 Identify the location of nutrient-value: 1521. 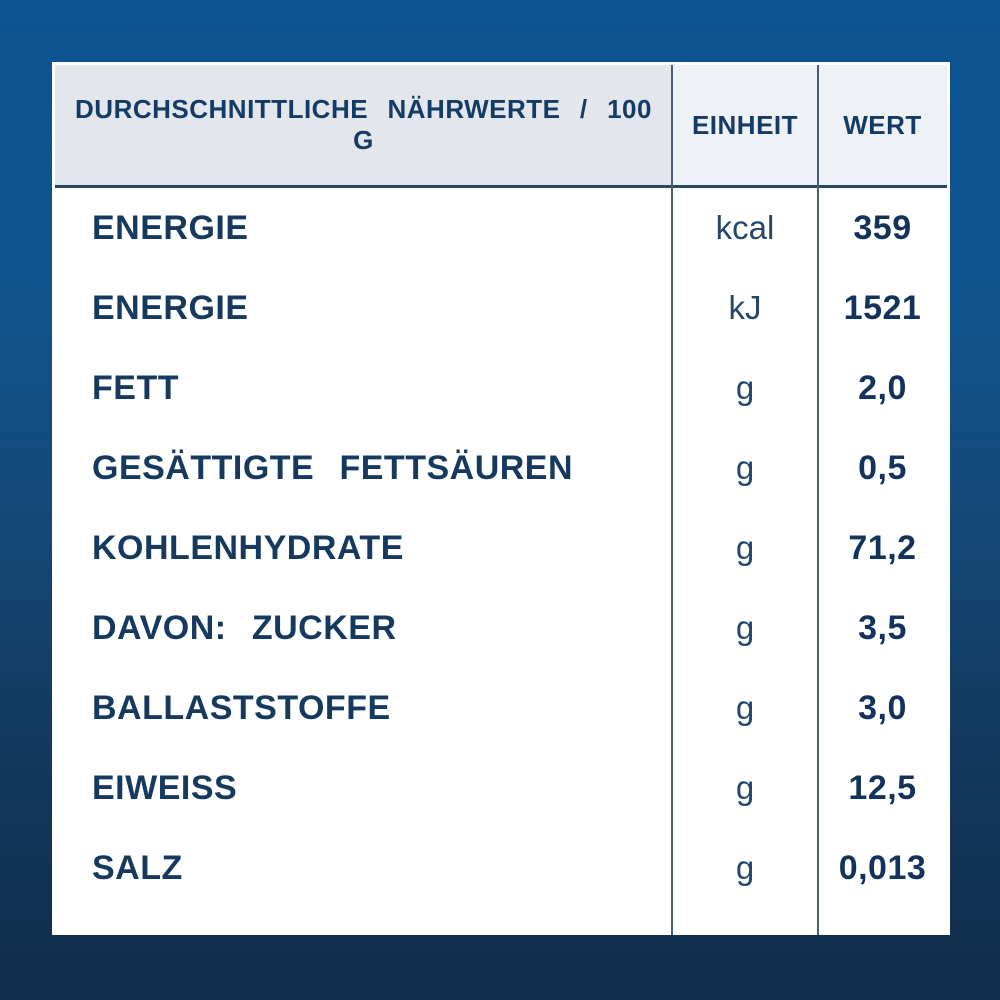
(882, 307).